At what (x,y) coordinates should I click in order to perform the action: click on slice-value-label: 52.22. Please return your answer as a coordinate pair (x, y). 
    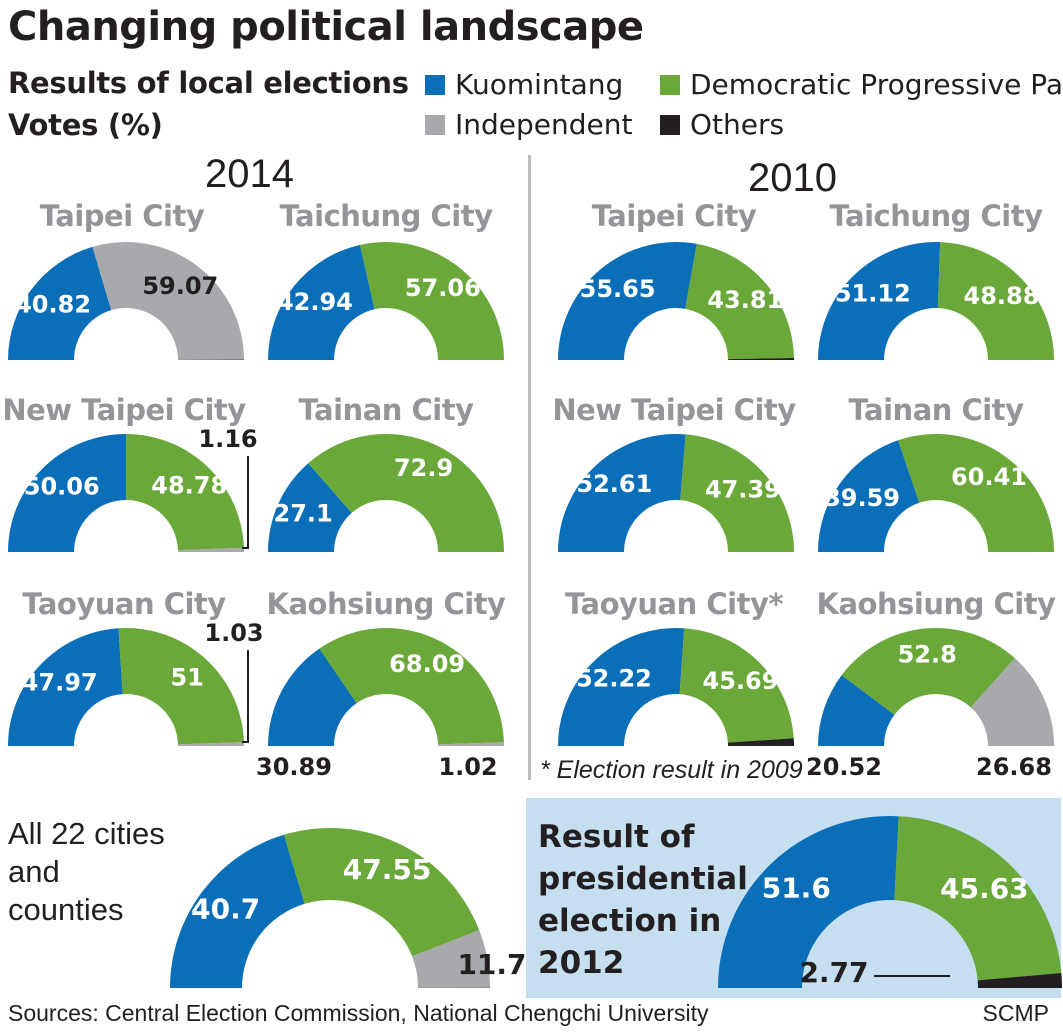
    Looking at the image, I should click on (614, 678).